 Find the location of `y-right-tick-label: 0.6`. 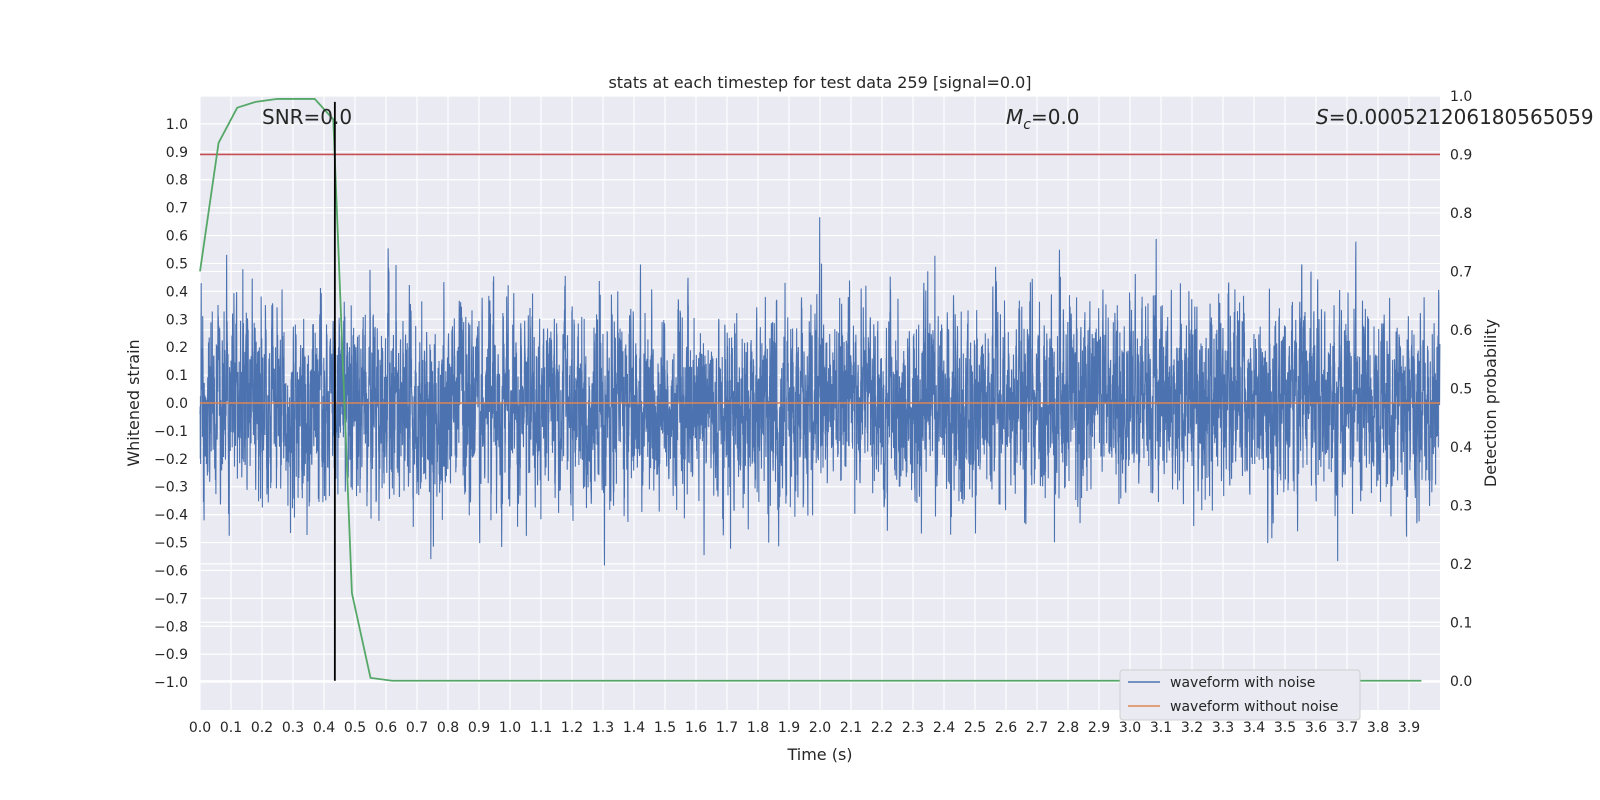

y-right-tick-label: 0.6 is located at coordinates (1461, 331).